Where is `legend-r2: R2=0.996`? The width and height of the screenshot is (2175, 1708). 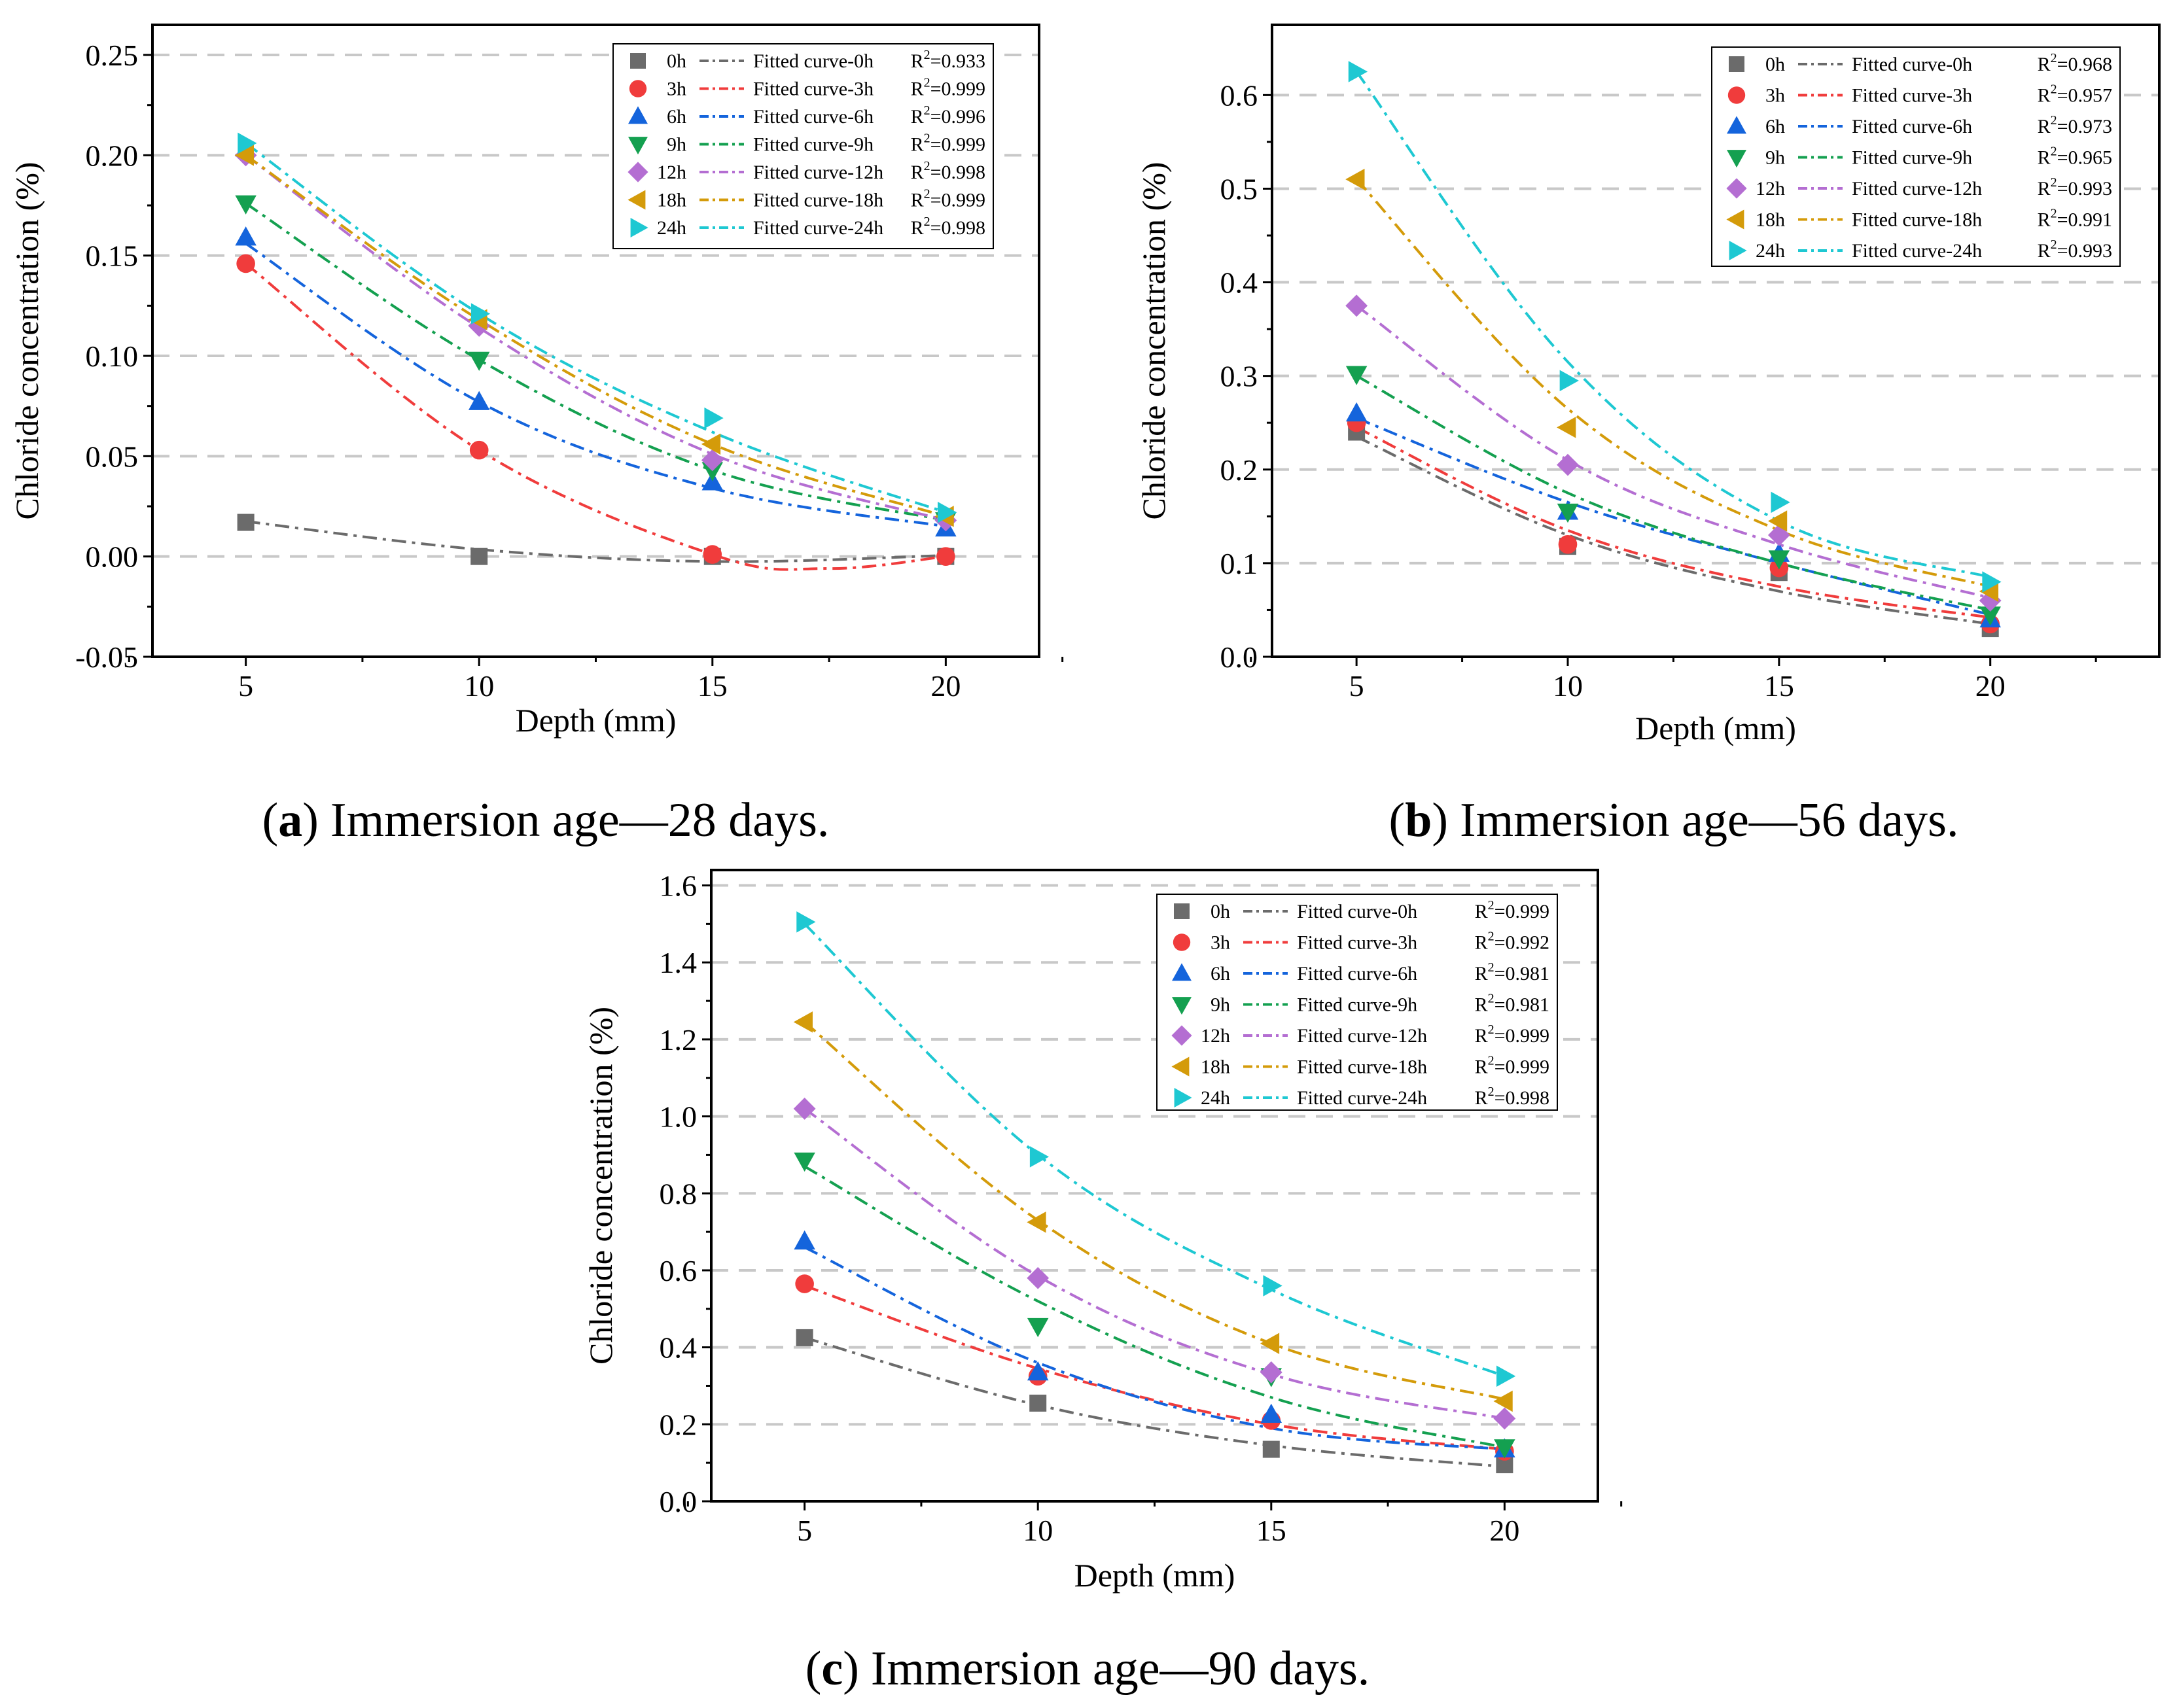
legend-r2: R2=0.996 is located at coordinates (948, 116).